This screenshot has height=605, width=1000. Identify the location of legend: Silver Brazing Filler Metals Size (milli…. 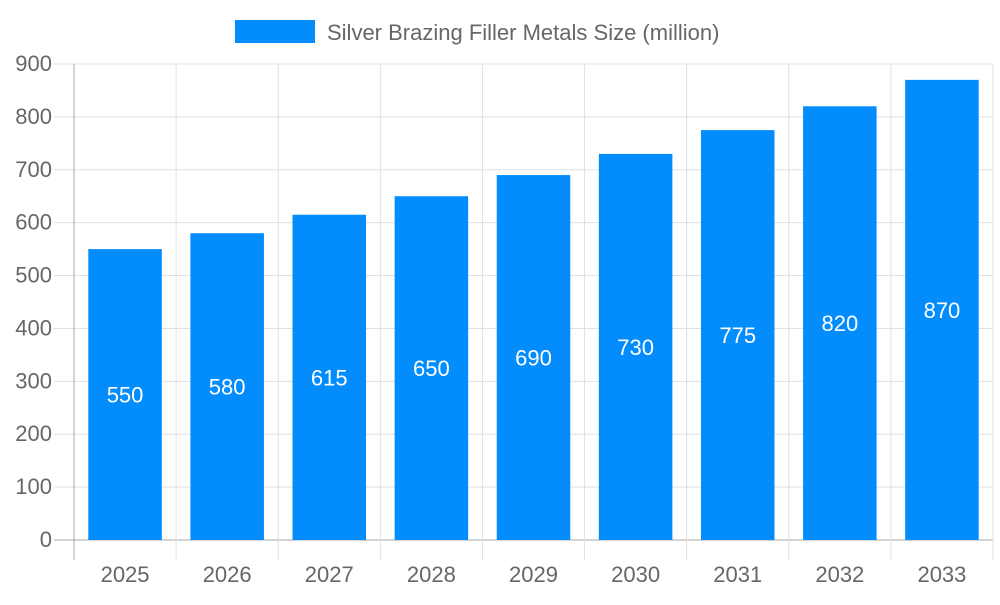
(477, 32).